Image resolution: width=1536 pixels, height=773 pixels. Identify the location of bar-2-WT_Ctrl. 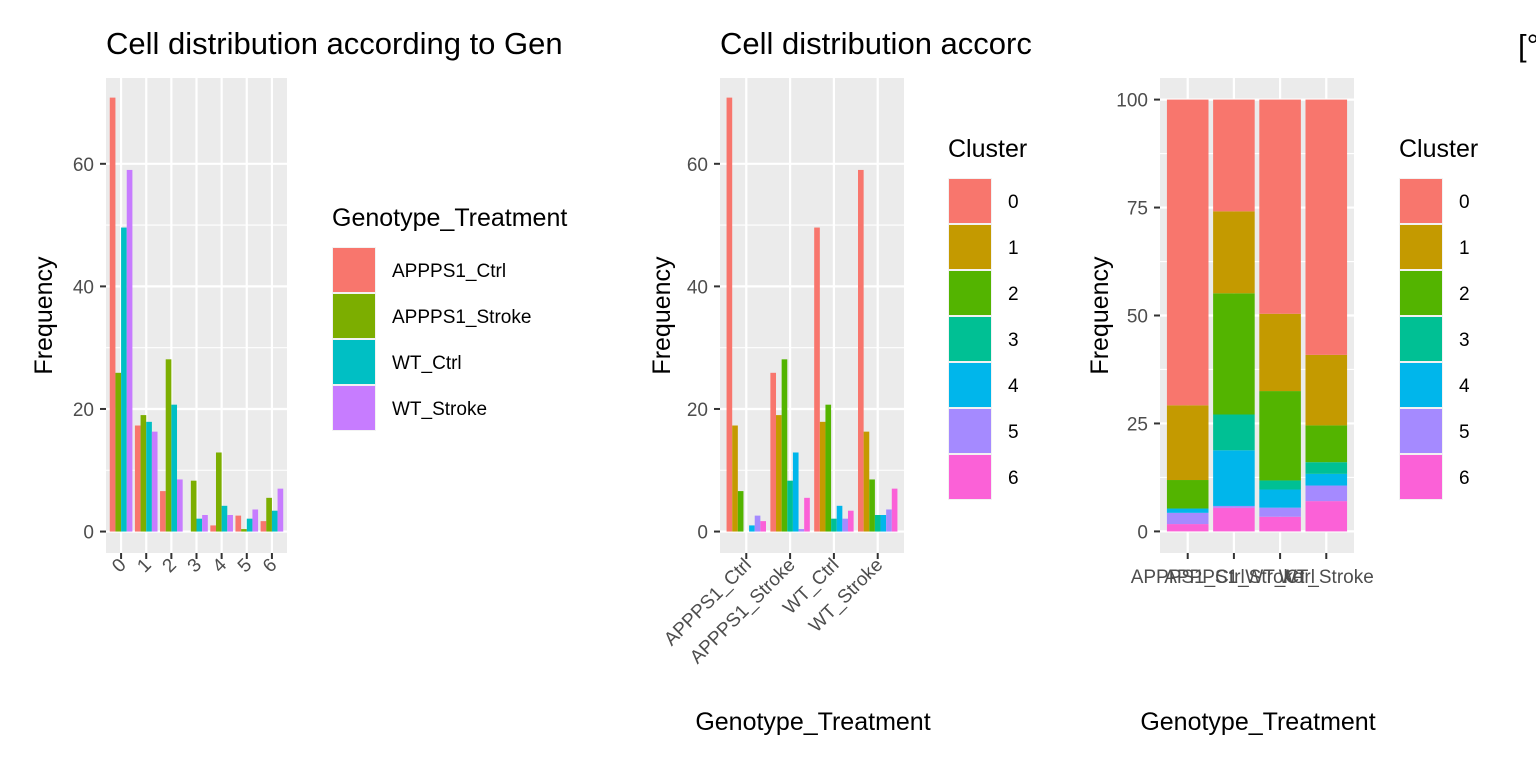
(828, 468).